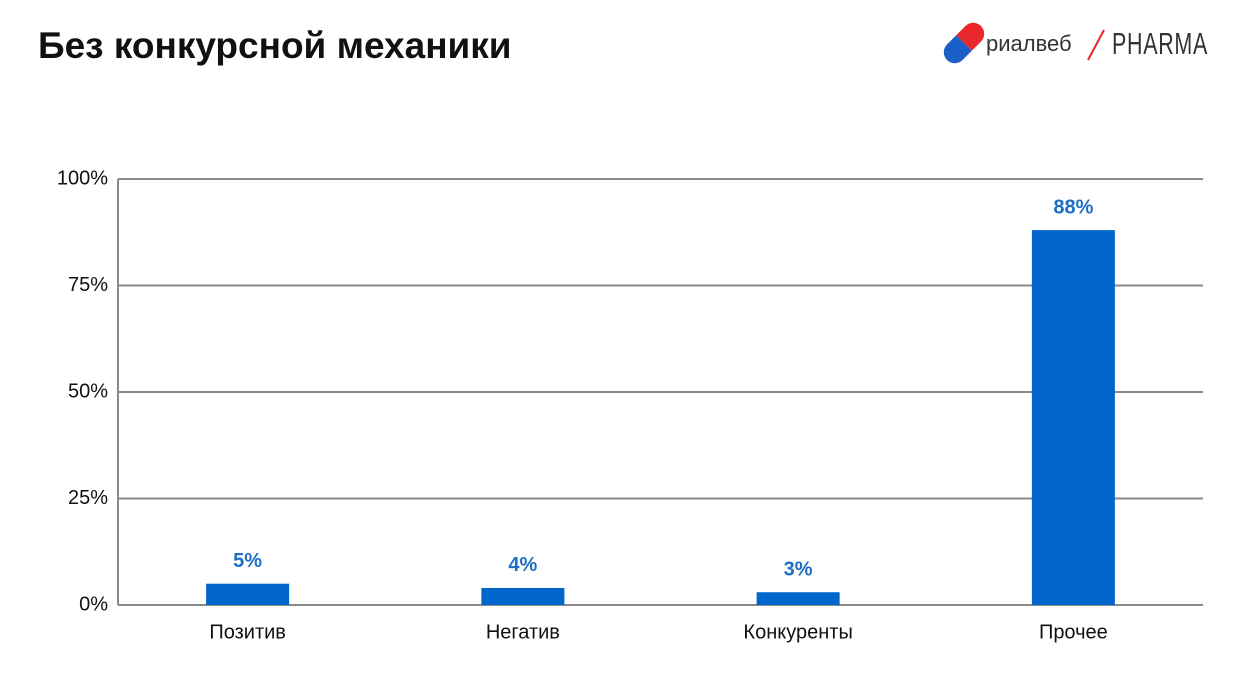 This screenshot has height=689, width=1248. Describe the element at coordinates (88, 498) in the screenshot. I see `y-tick-label: 25%` at that location.